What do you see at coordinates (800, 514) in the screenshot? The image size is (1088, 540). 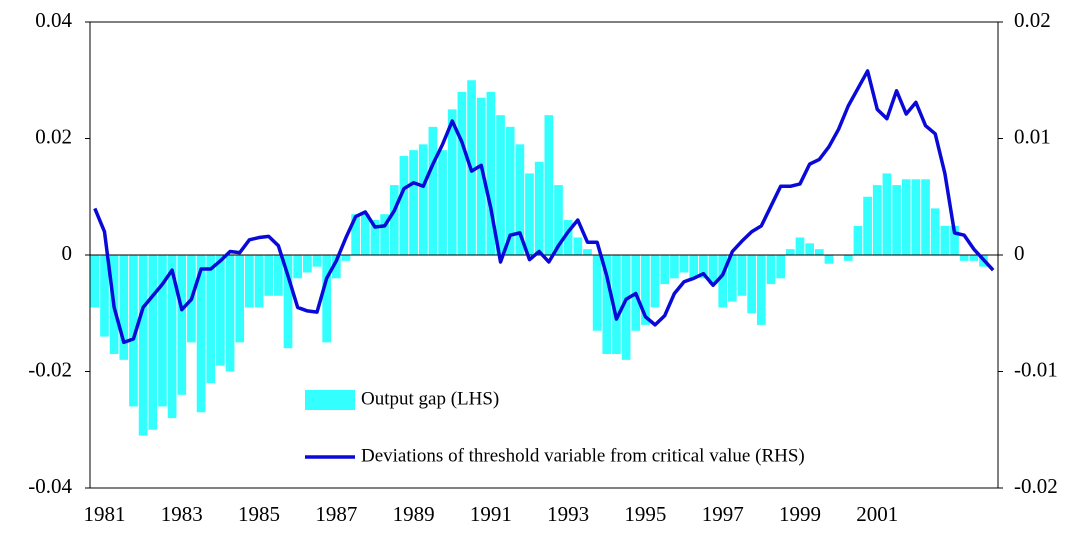 I see `x-tick-label: 1999` at bounding box center [800, 514].